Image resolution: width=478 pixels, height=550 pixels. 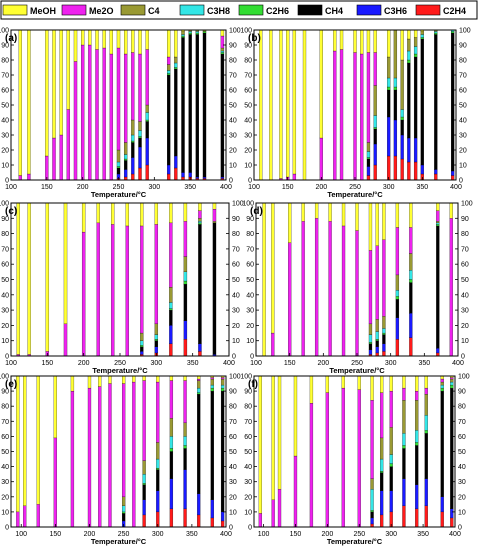 I want to click on y-tick-label-right: 50, so click(x=465, y=280).